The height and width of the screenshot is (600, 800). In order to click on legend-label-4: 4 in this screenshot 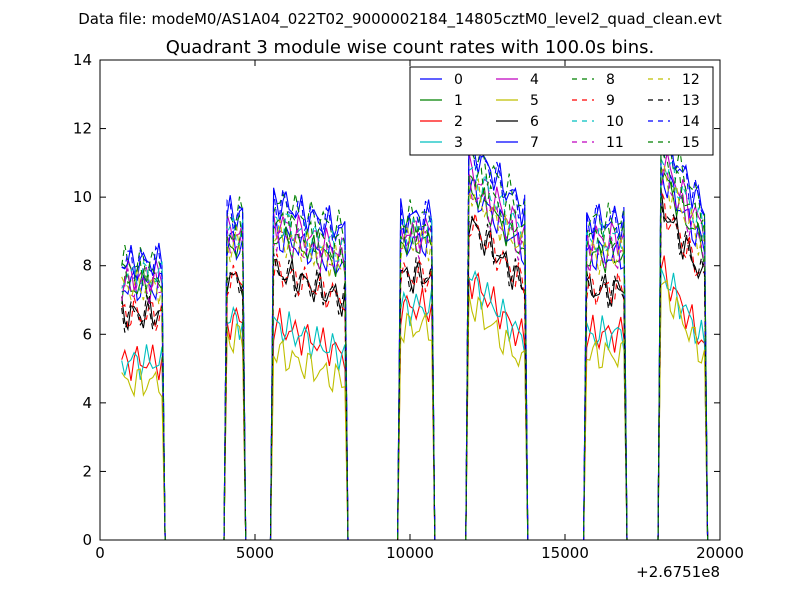, I will do `click(534, 80)`.